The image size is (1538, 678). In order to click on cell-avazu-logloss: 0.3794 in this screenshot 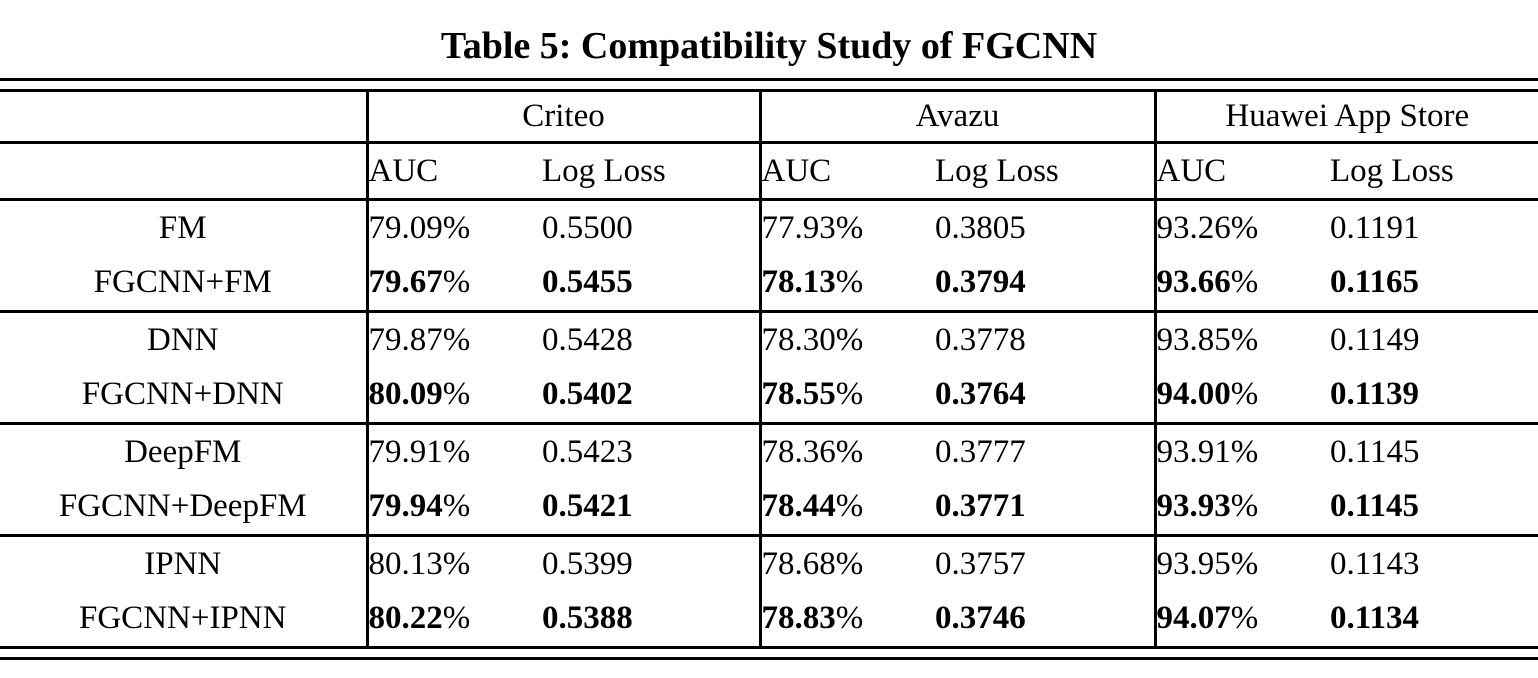, I will do `click(1045, 284)`.